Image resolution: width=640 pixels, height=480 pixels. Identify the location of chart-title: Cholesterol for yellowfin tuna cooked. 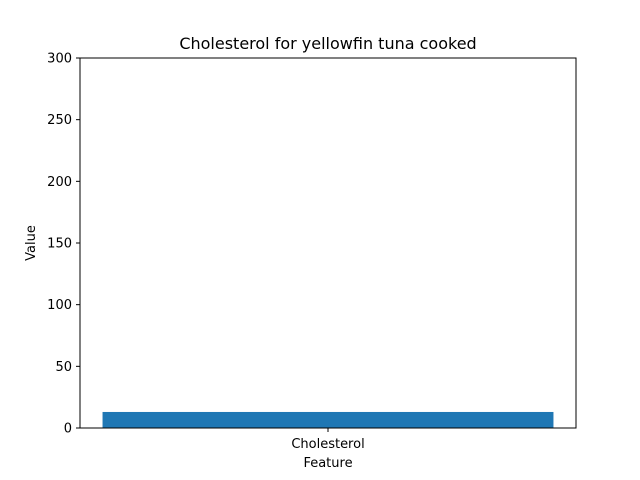
(327, 43).